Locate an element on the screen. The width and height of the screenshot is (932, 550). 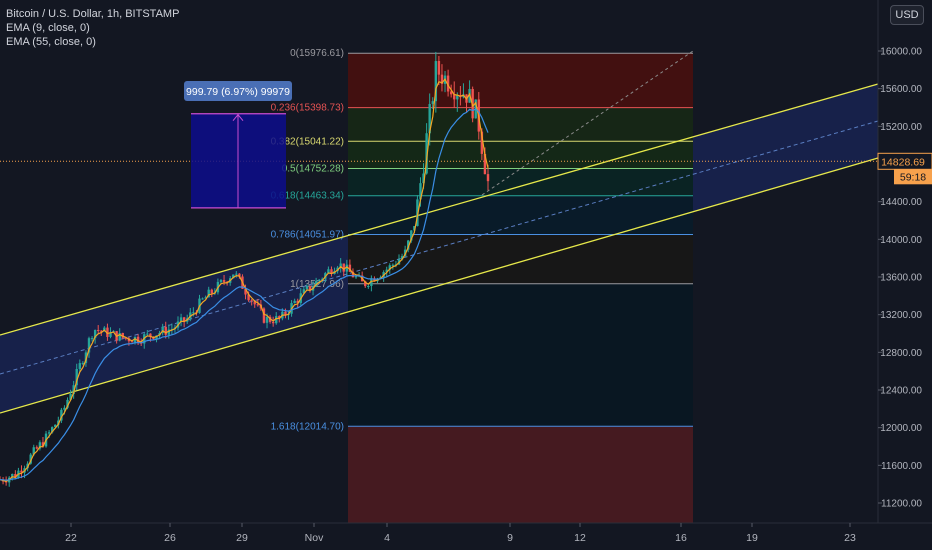
price-tick-label: 14000.00 is located at coordinates (901, 240).